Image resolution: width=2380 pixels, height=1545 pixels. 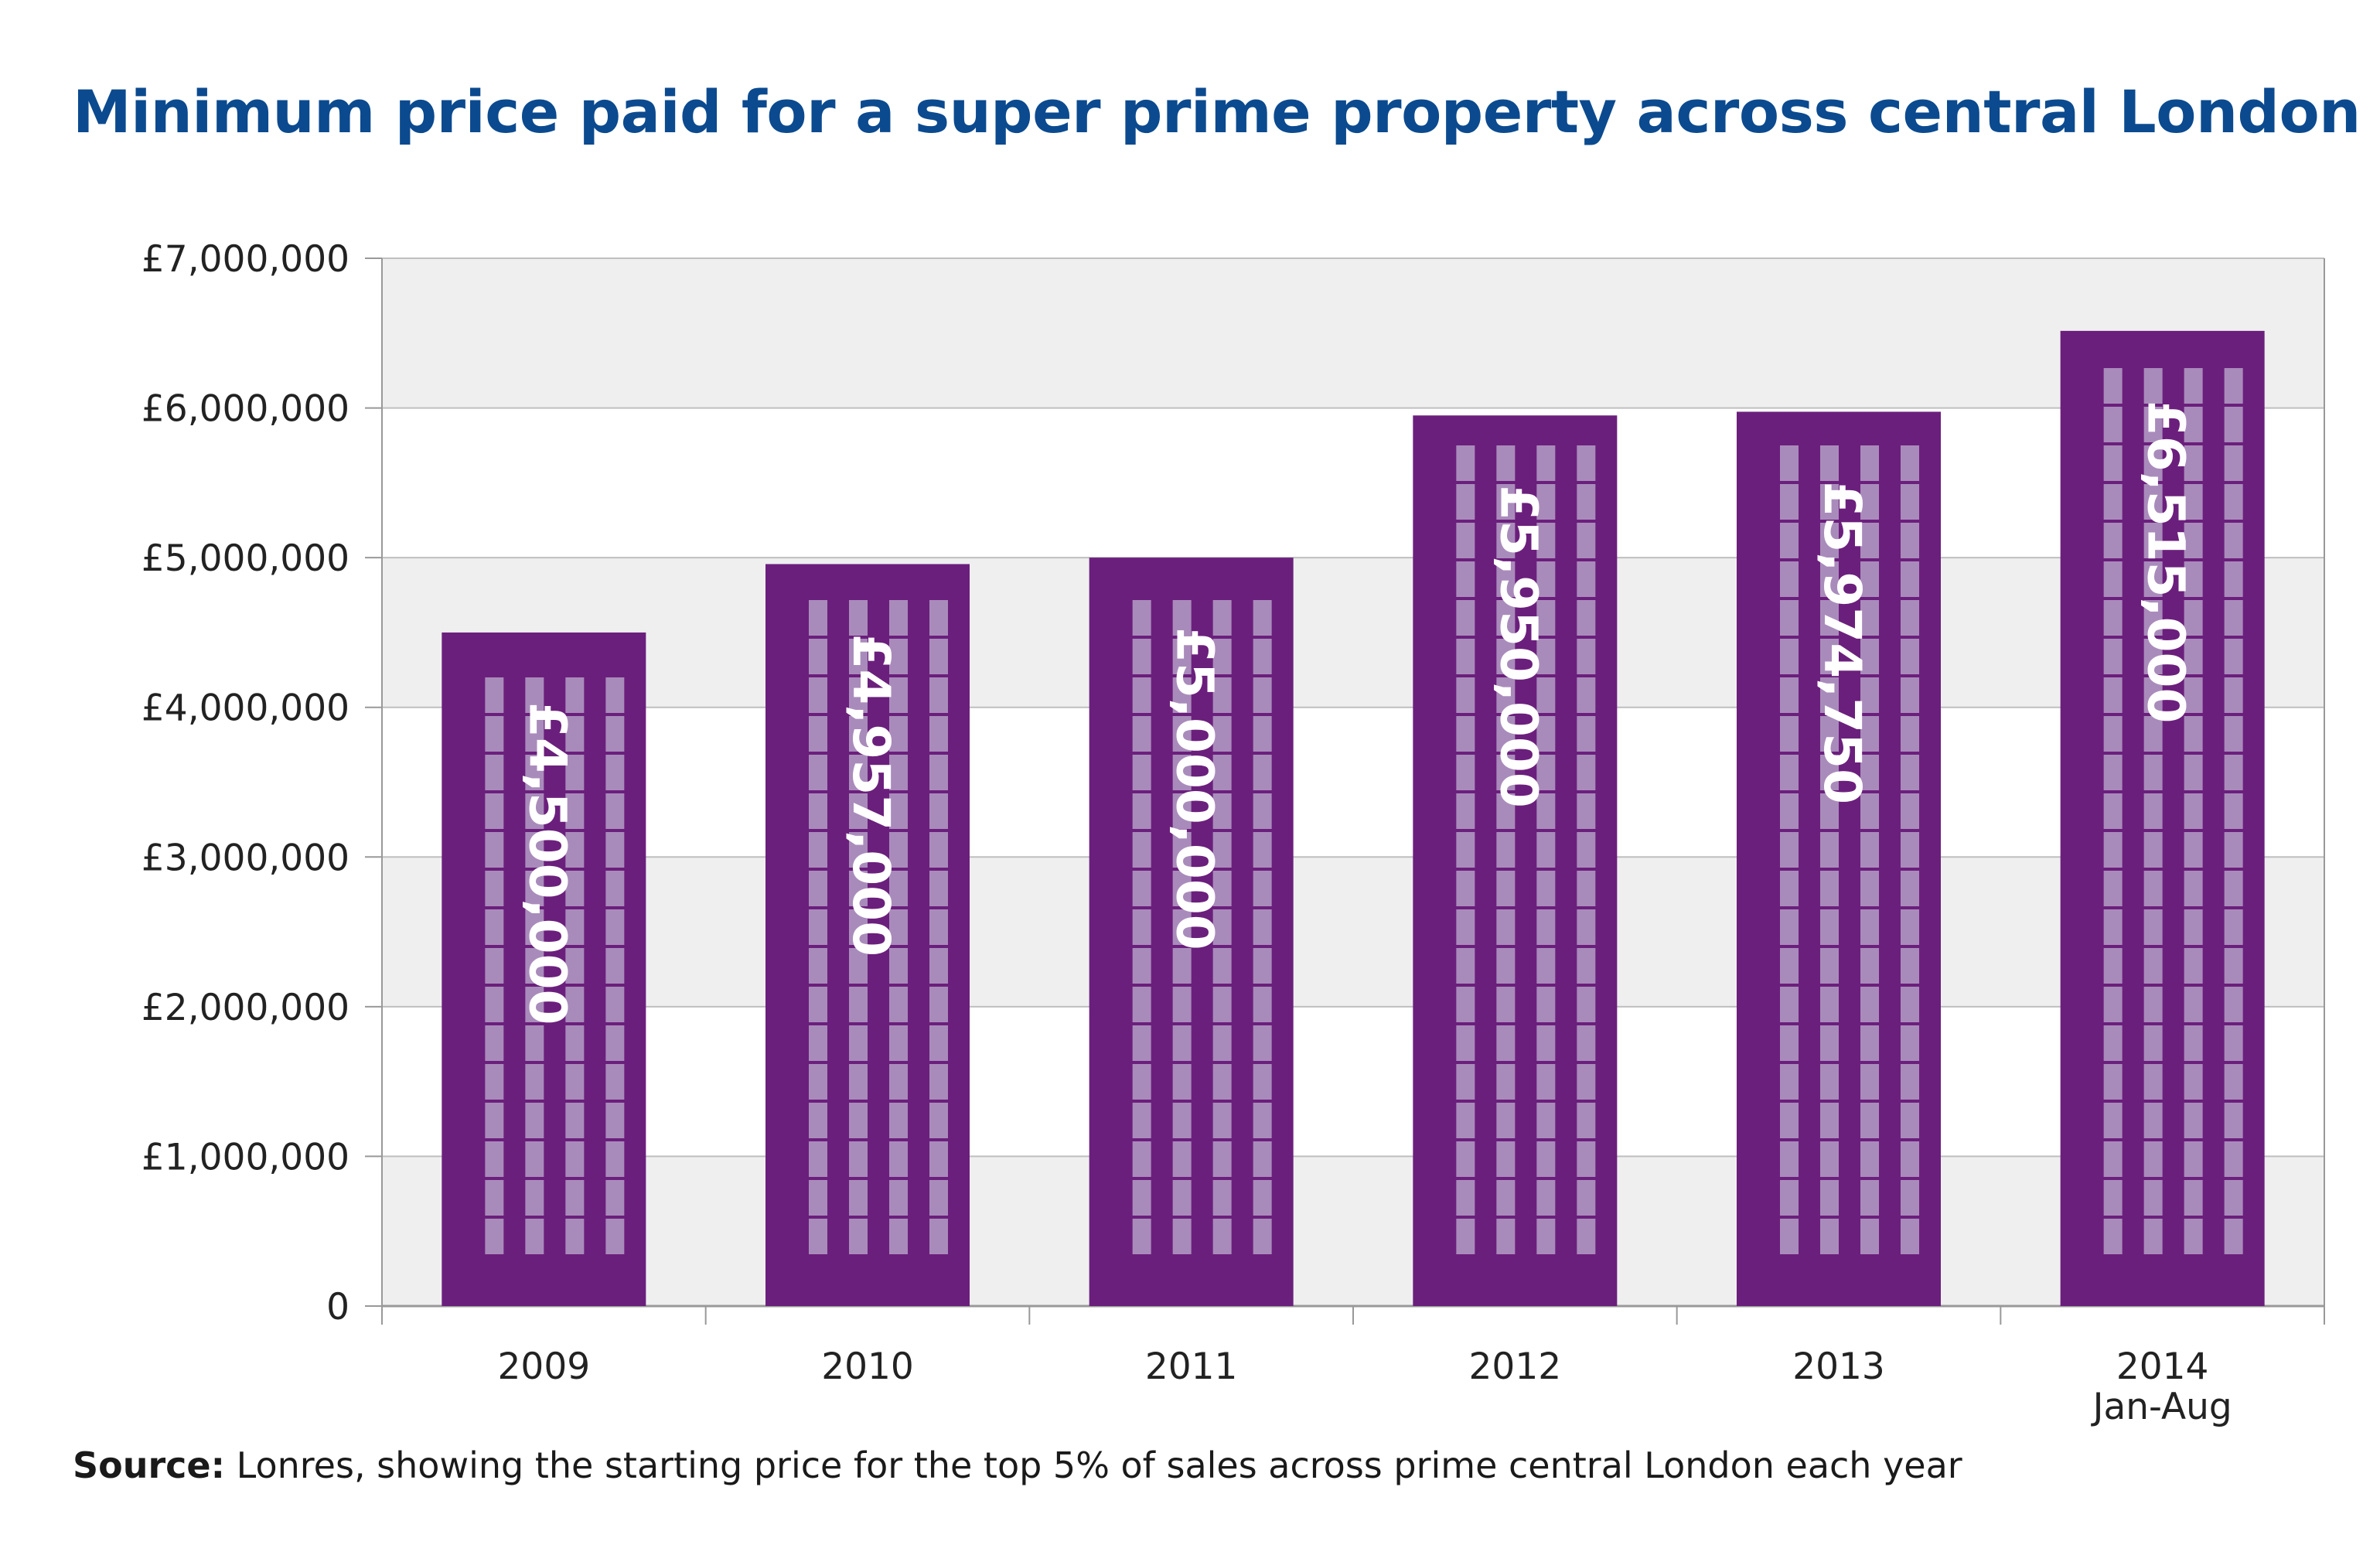 I want to click on data-label: £4,500,000, so click(x=547, y=863).